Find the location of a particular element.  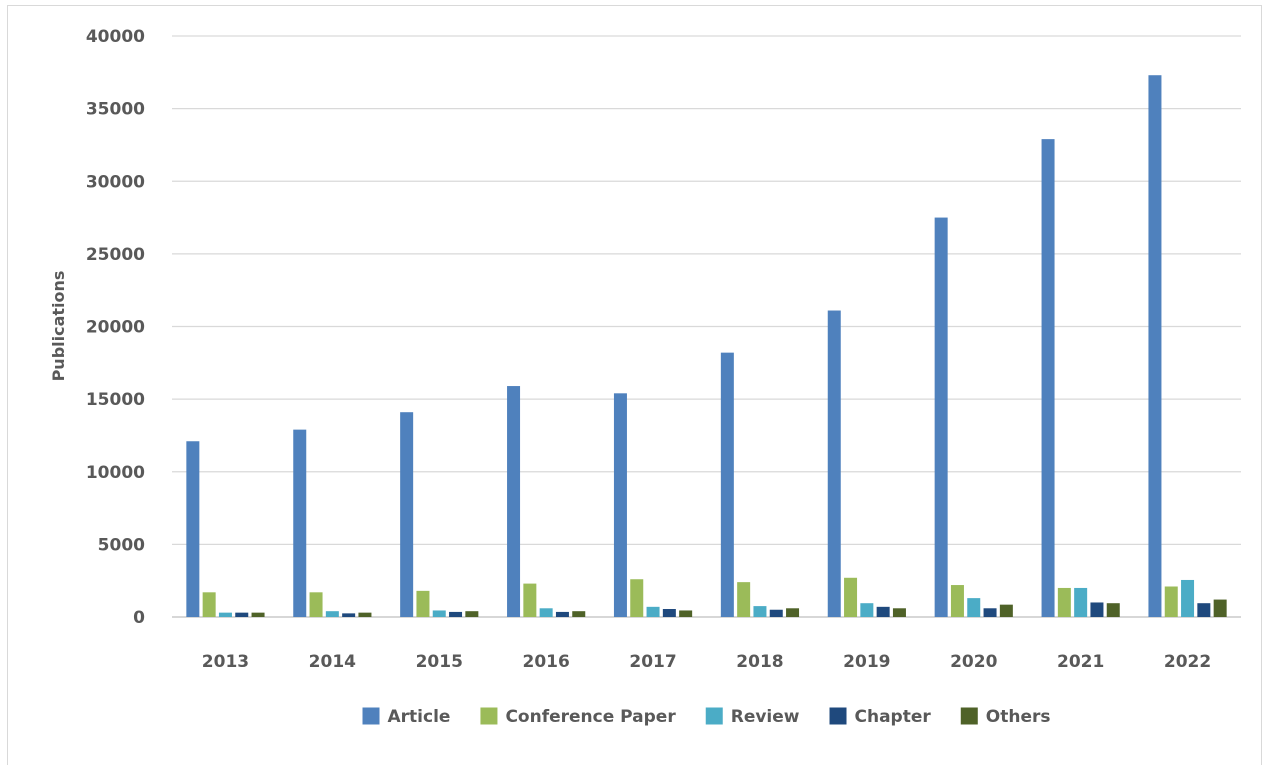

bar-chapter-2014 is located at coordinates (349, 615).